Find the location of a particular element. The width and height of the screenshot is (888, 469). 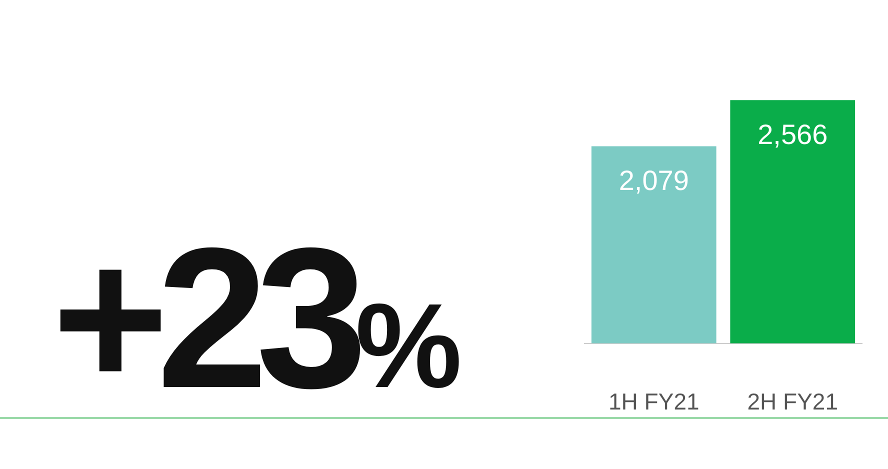

data-label: 2,079 is located at coordinates (653, 180).